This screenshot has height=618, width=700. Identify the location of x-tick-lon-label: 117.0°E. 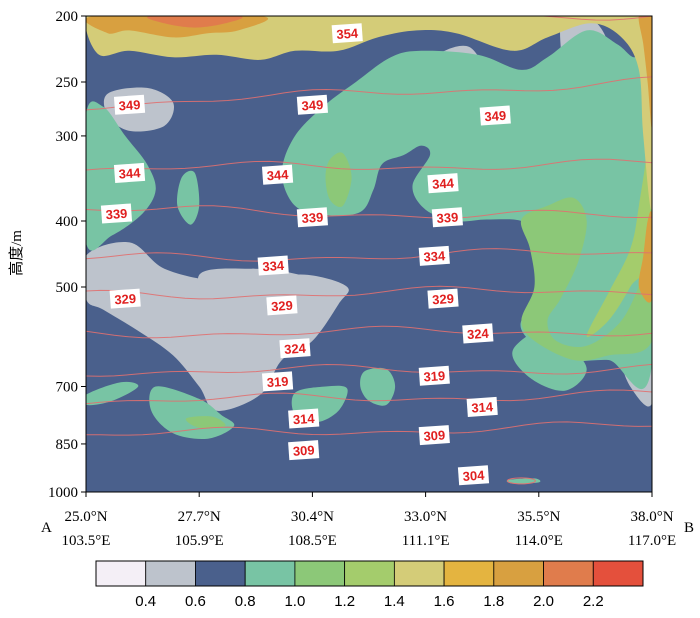
(652, 541).